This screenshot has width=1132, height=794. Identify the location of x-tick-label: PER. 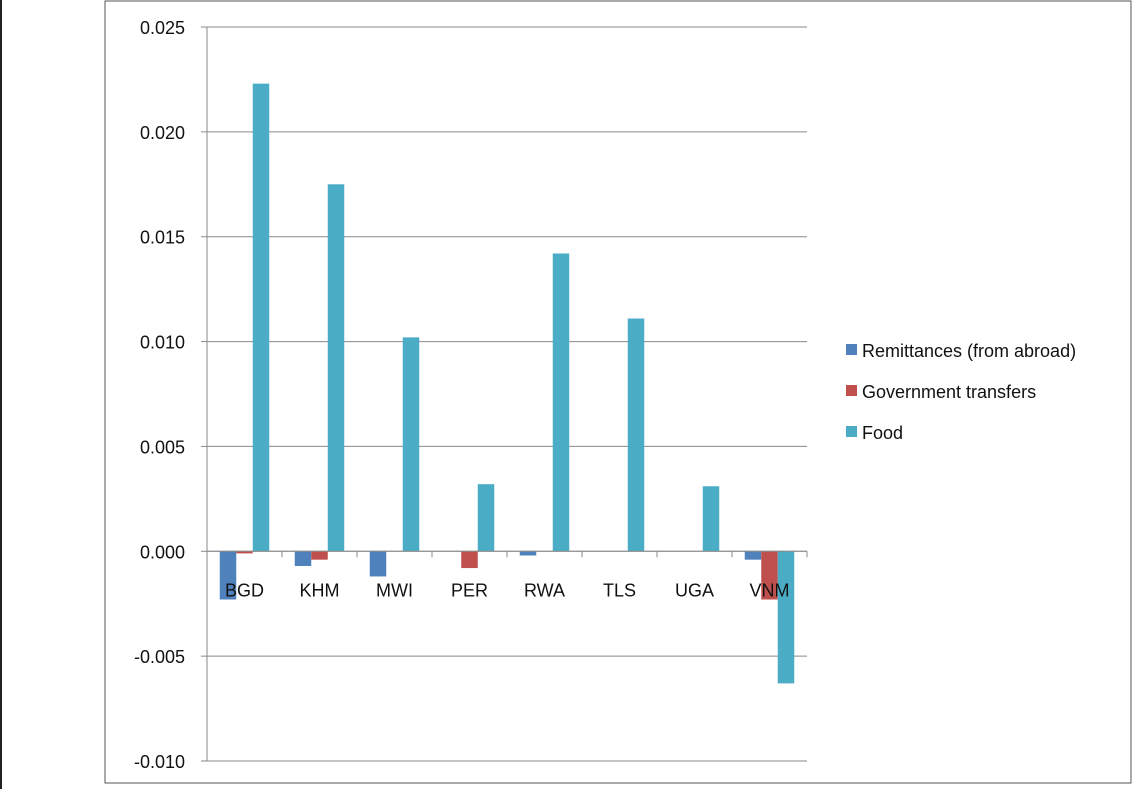
(469, 590).